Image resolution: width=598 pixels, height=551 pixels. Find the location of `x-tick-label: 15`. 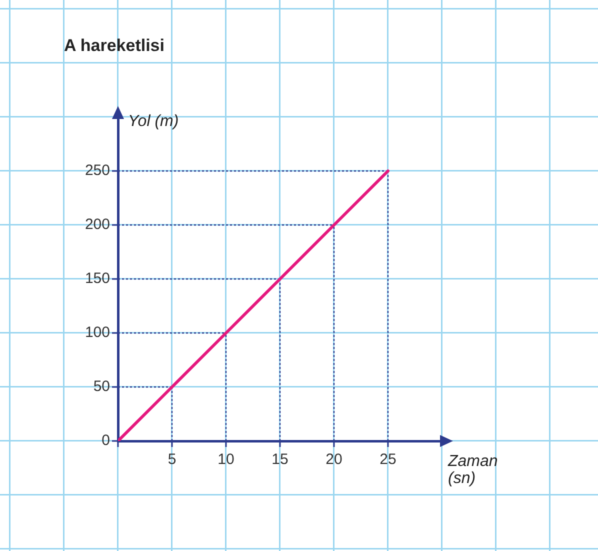

x-tick-label: 15 is located at coordinates (280, 459).